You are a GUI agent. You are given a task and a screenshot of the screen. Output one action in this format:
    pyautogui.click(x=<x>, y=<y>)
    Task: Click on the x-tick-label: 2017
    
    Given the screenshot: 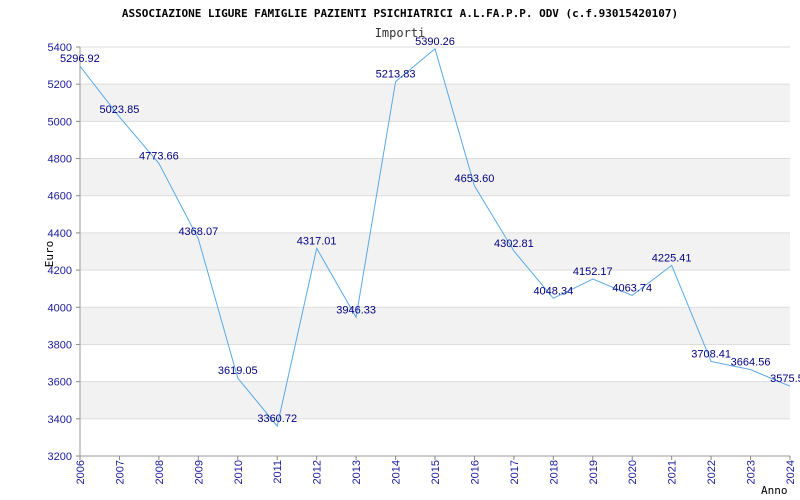 What is the action you would take?
    pyautogui.click(x=515, y=472)
    